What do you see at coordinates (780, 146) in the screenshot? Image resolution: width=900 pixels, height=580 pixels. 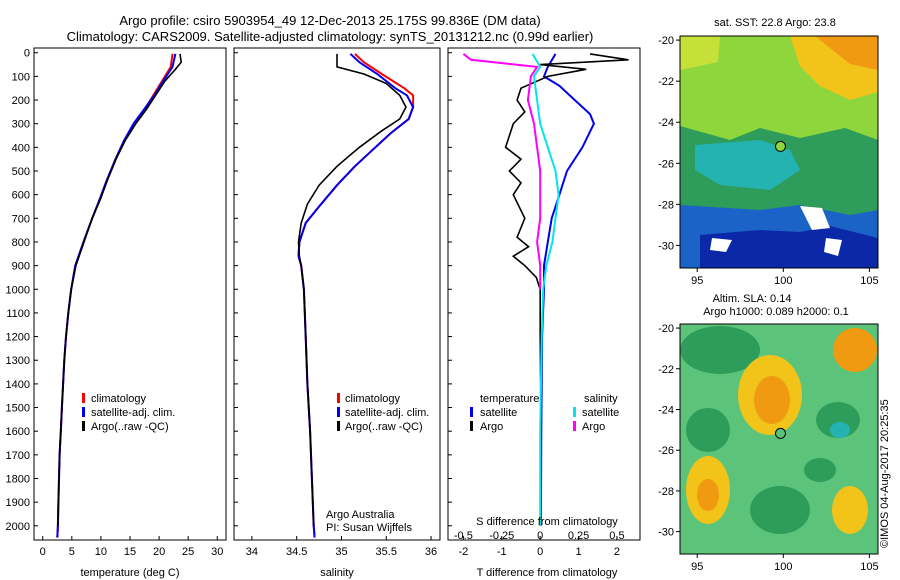 I see `argo-location-marker` at bounding box center [780, 146].